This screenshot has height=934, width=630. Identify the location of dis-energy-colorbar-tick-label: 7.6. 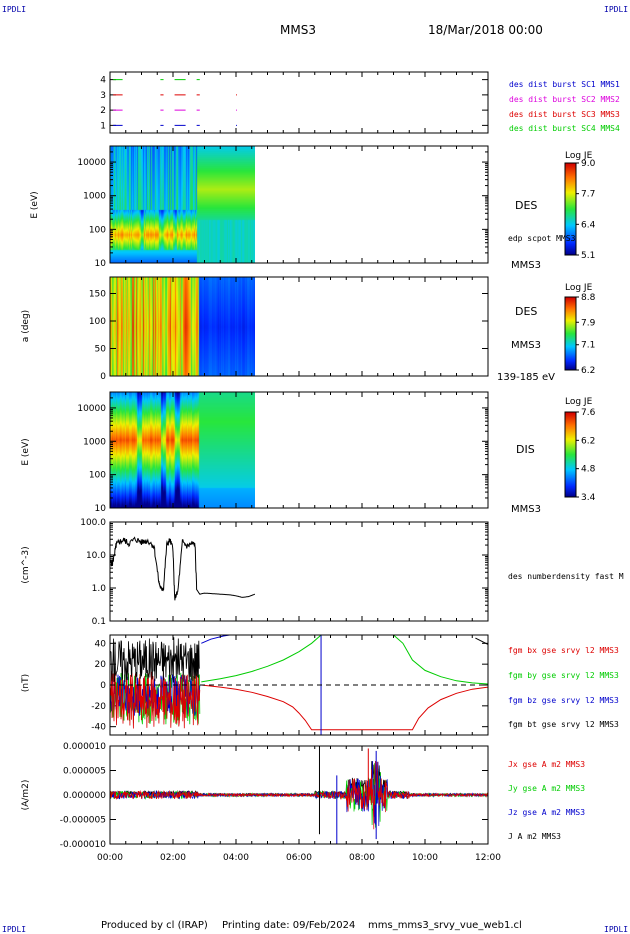
(588, 413).